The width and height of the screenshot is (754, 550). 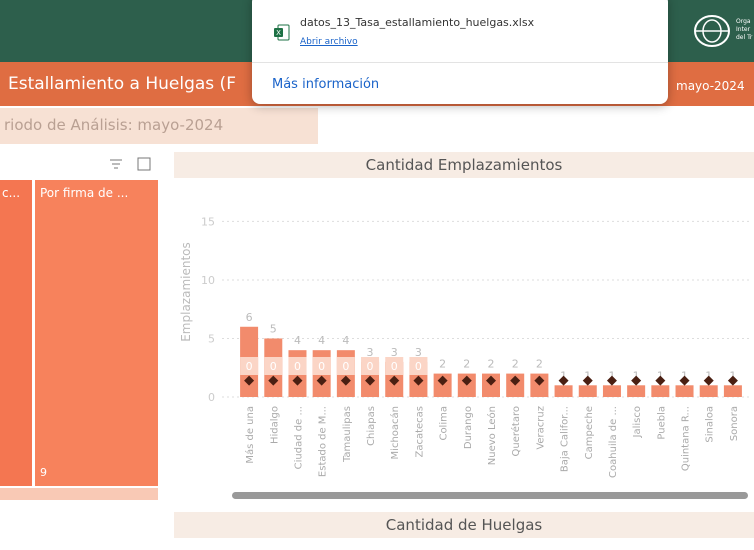 What do you see at coordinates (122, 84) in the screenshot?
I see `dashboard-title: Estallamiento a Huelgas (F` at bounding box center [122, 84].